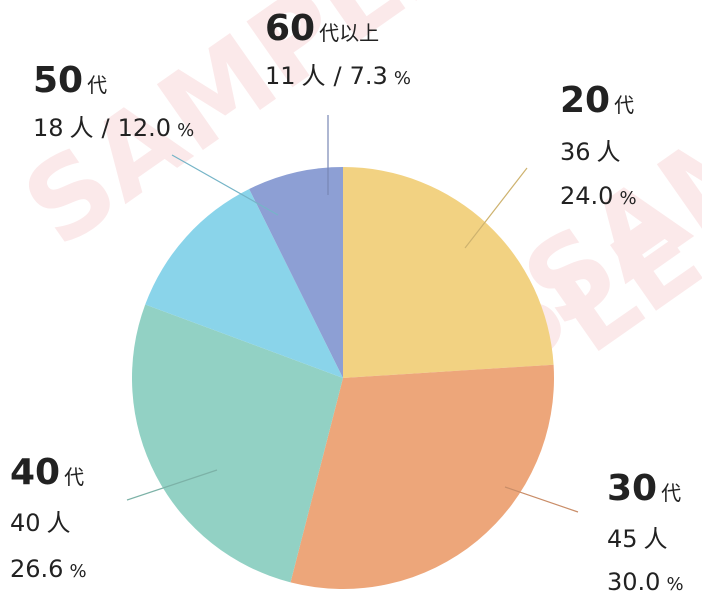  Describe the element at coordinates (349, 33) in the screenshot. I see `category-suffix: 代以上` at that location.